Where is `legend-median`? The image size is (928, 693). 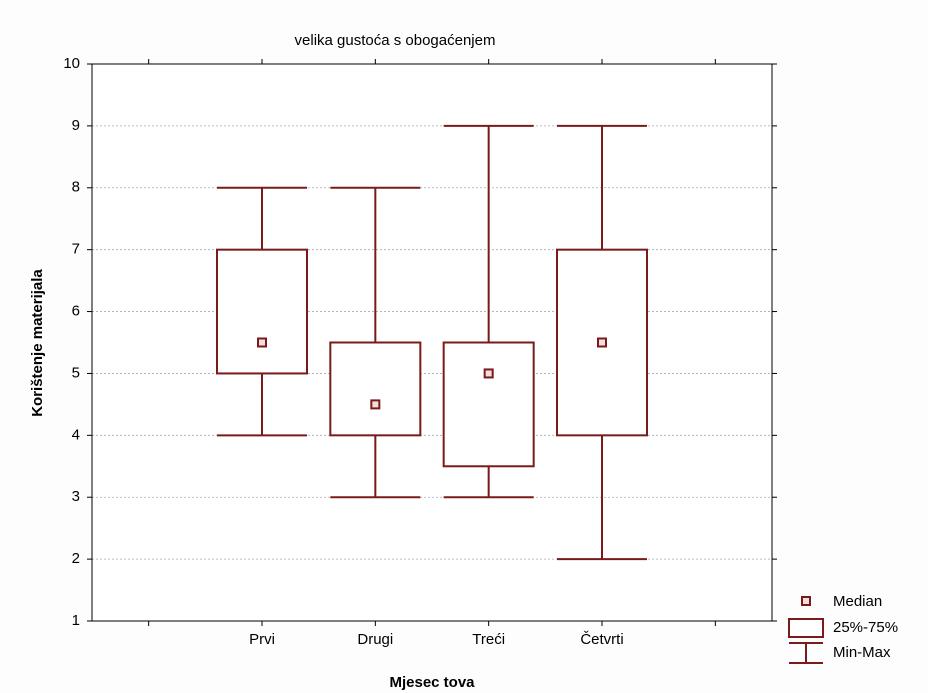
legend-median is located at coordinates (806, 601).